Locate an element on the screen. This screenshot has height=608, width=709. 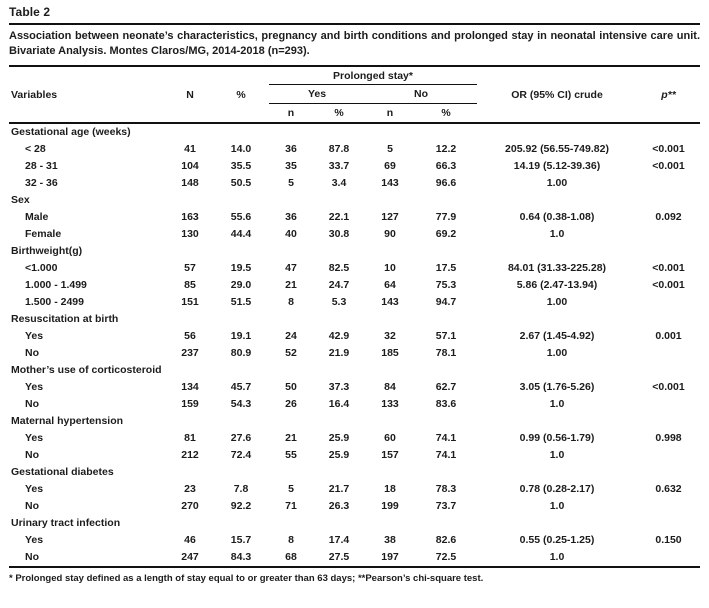
cell-value: 1.0 is located at coordinates (557, 234).